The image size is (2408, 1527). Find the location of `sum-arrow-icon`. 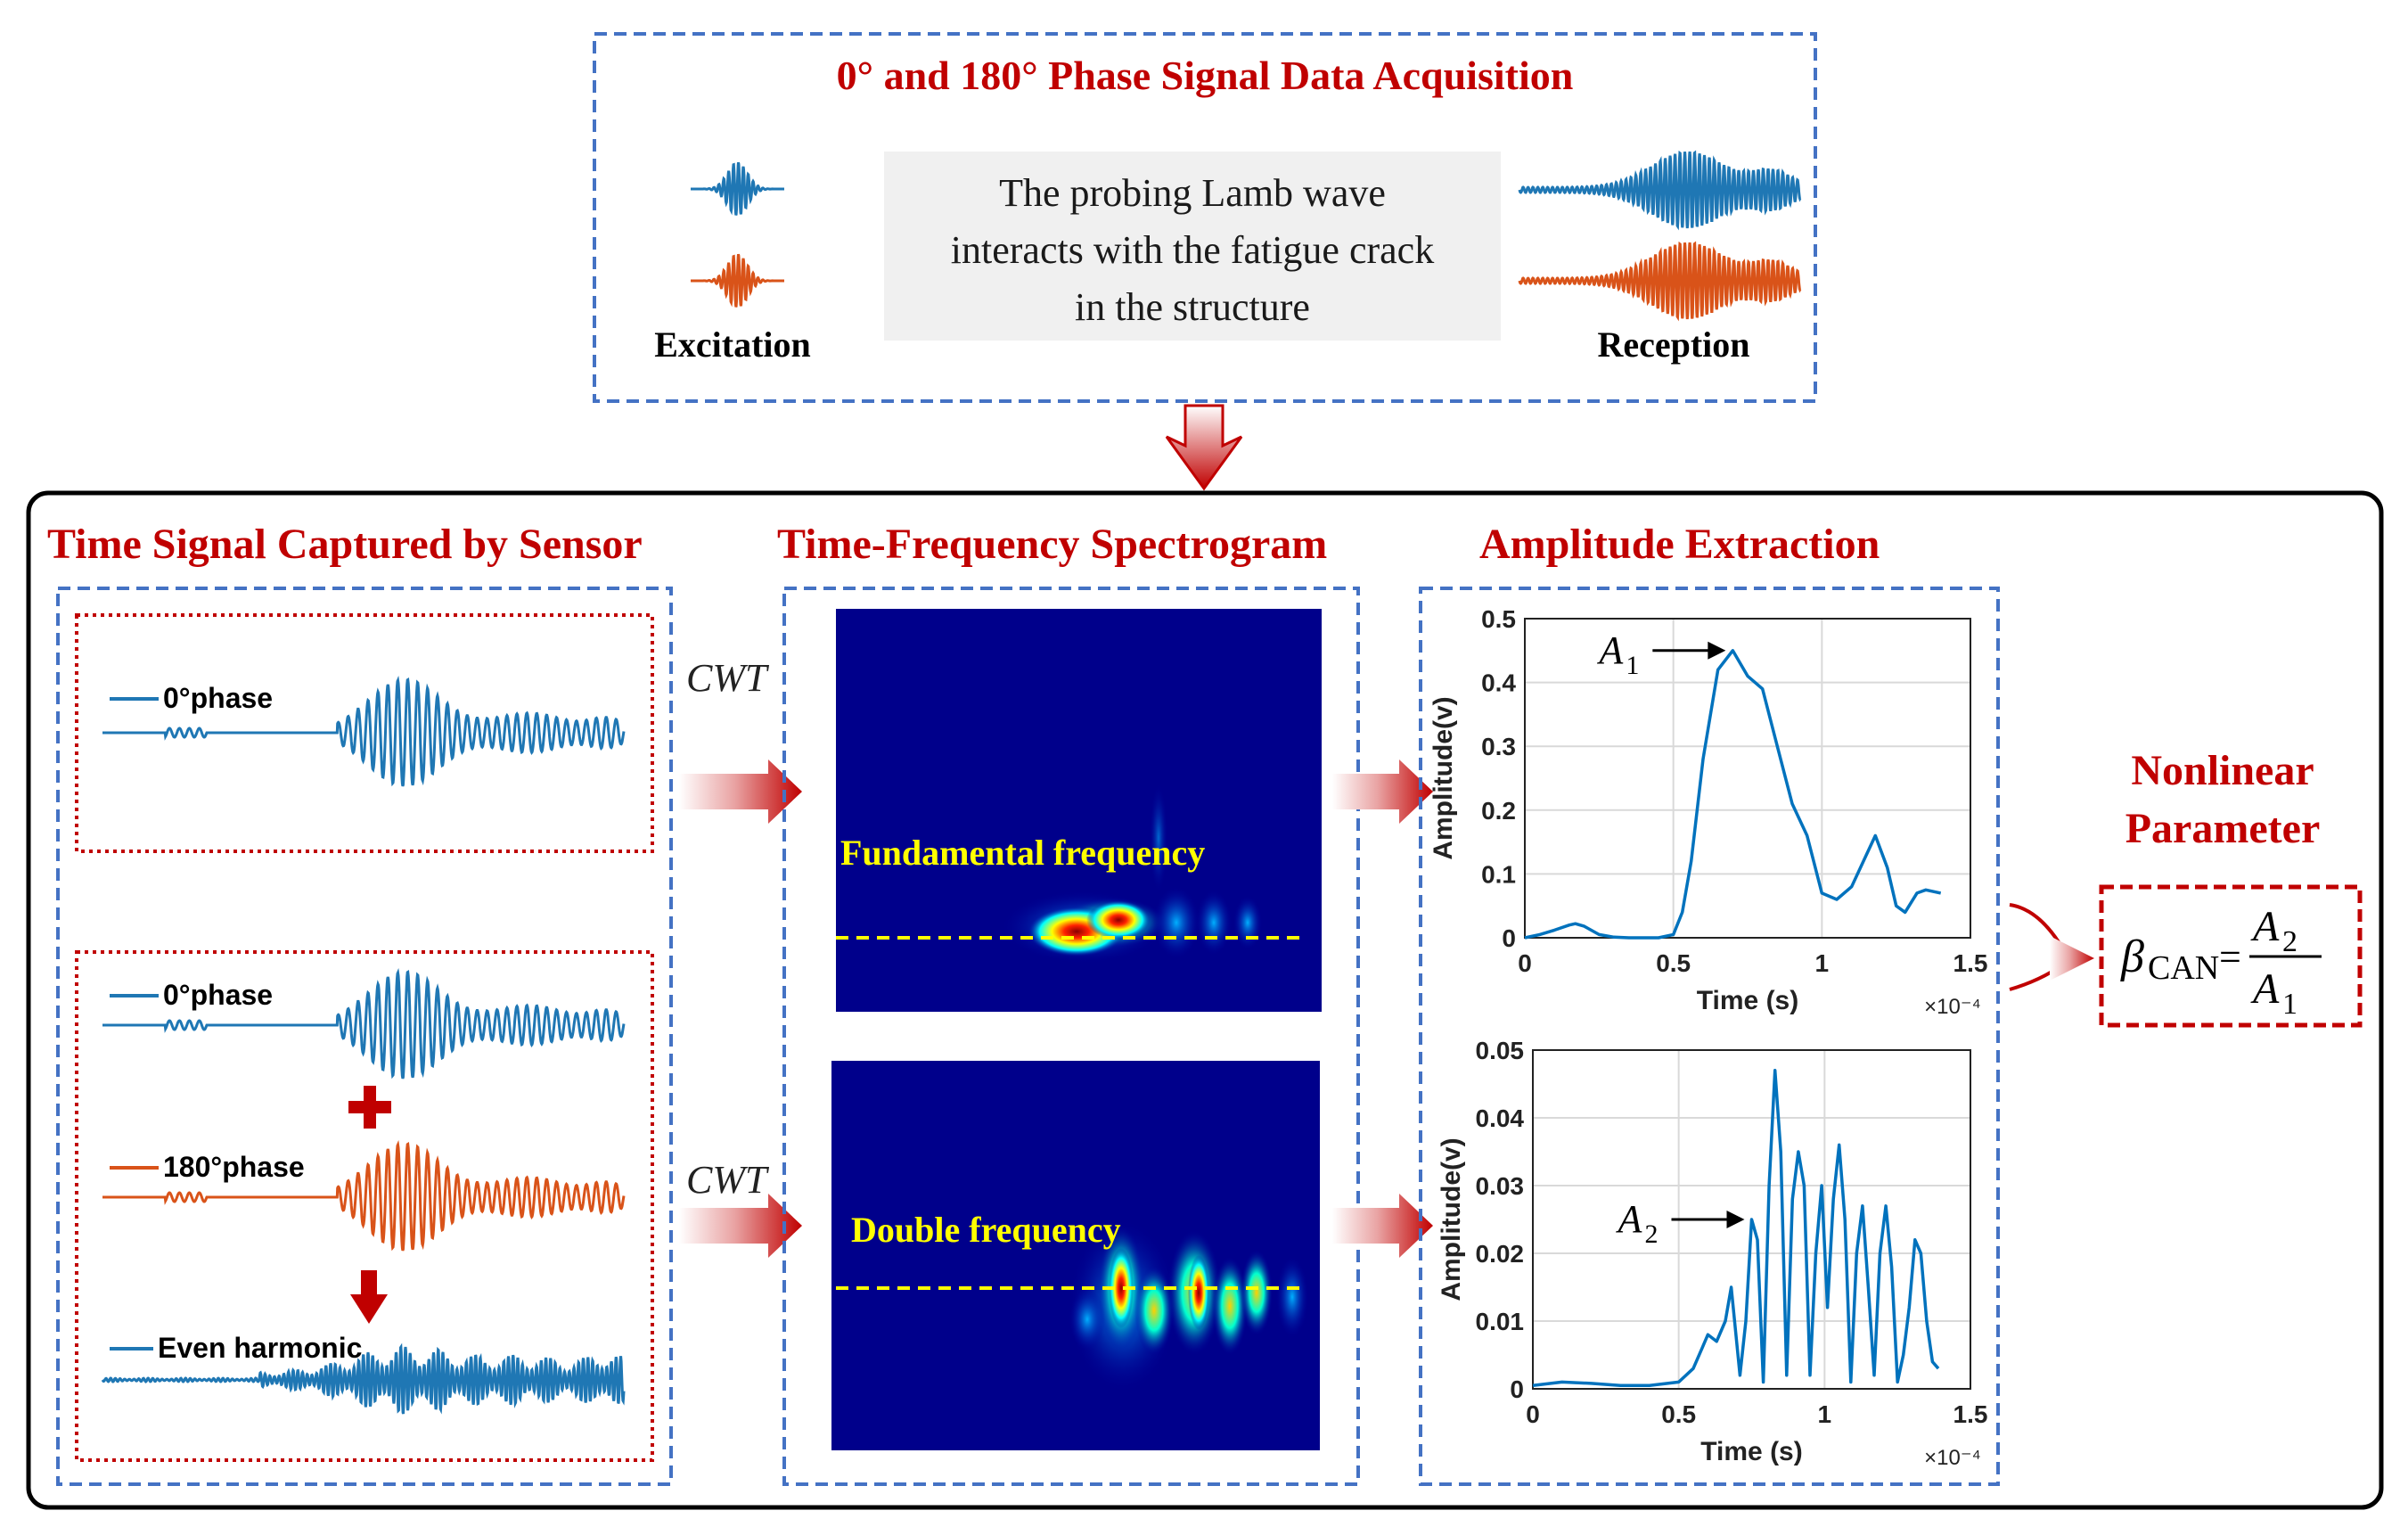

sum-arrow-icon is located at coordinates (369, 1297).